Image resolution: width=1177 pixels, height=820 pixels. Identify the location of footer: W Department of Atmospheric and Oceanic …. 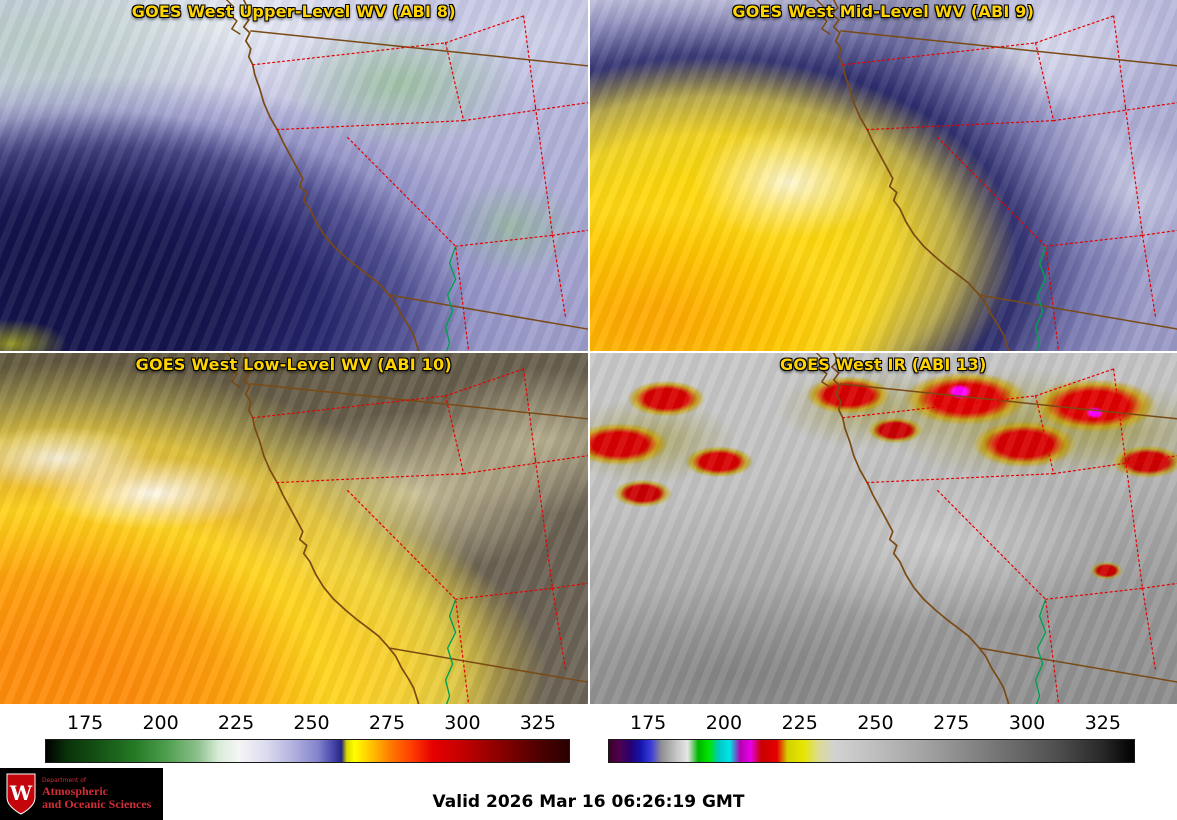
(588, 794).